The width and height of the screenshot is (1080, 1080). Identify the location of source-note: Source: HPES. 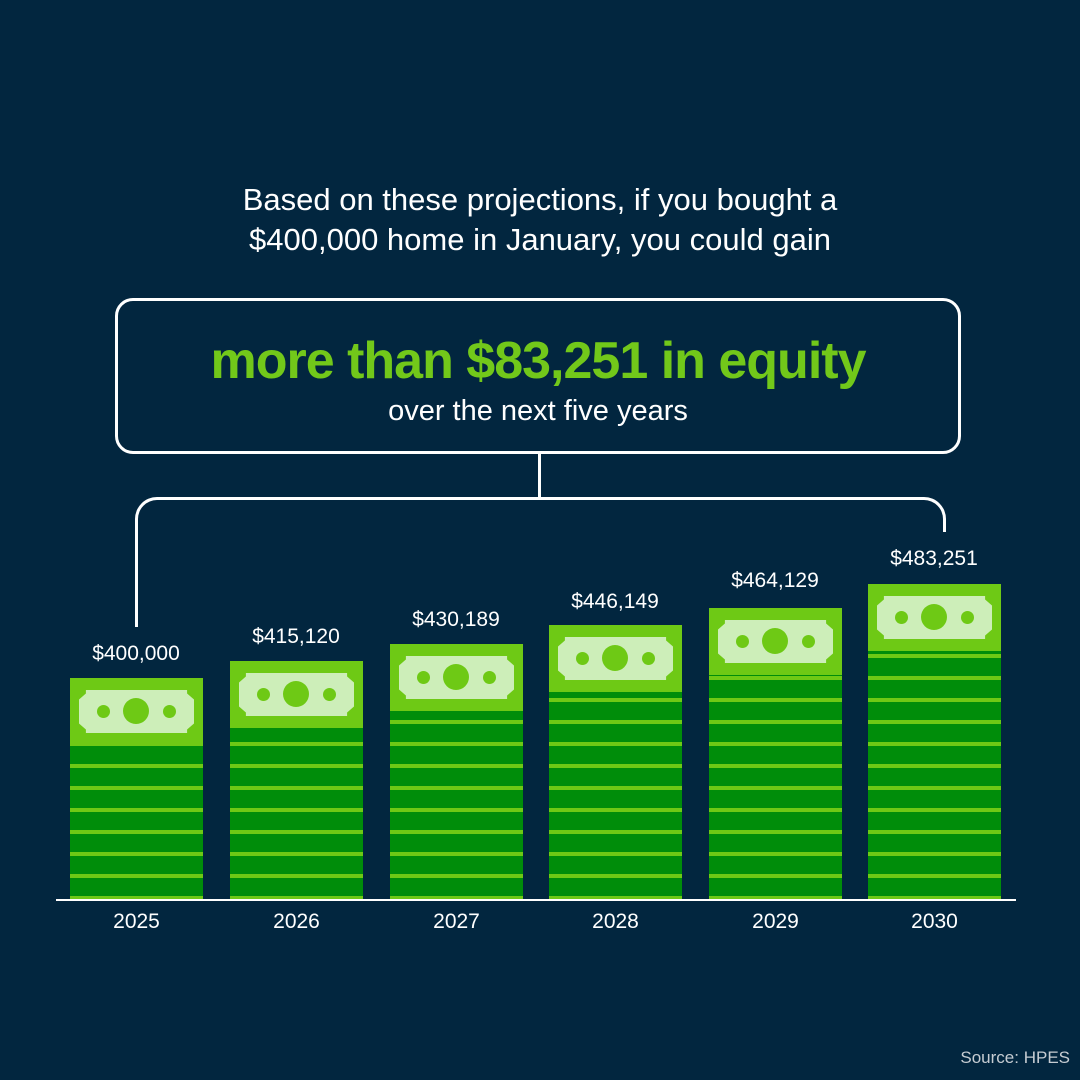
(1015, 1057).